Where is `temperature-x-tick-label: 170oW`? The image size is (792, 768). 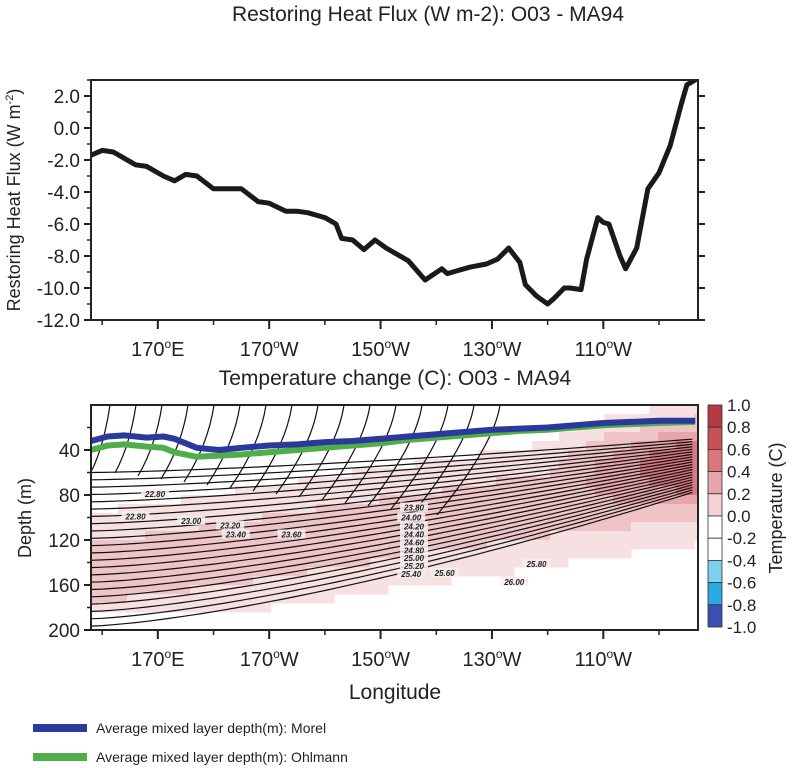
temperature-x-tick-label: 170oW is located at coordinates (269, 659).